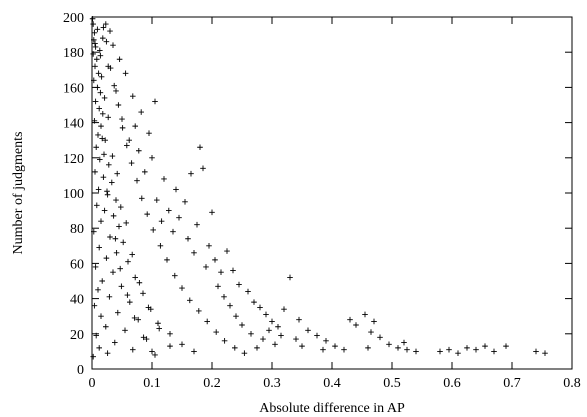  Describe the element at coordinates (73, 53) in the screenshot. I see `y-tick-label: 180` at that location.